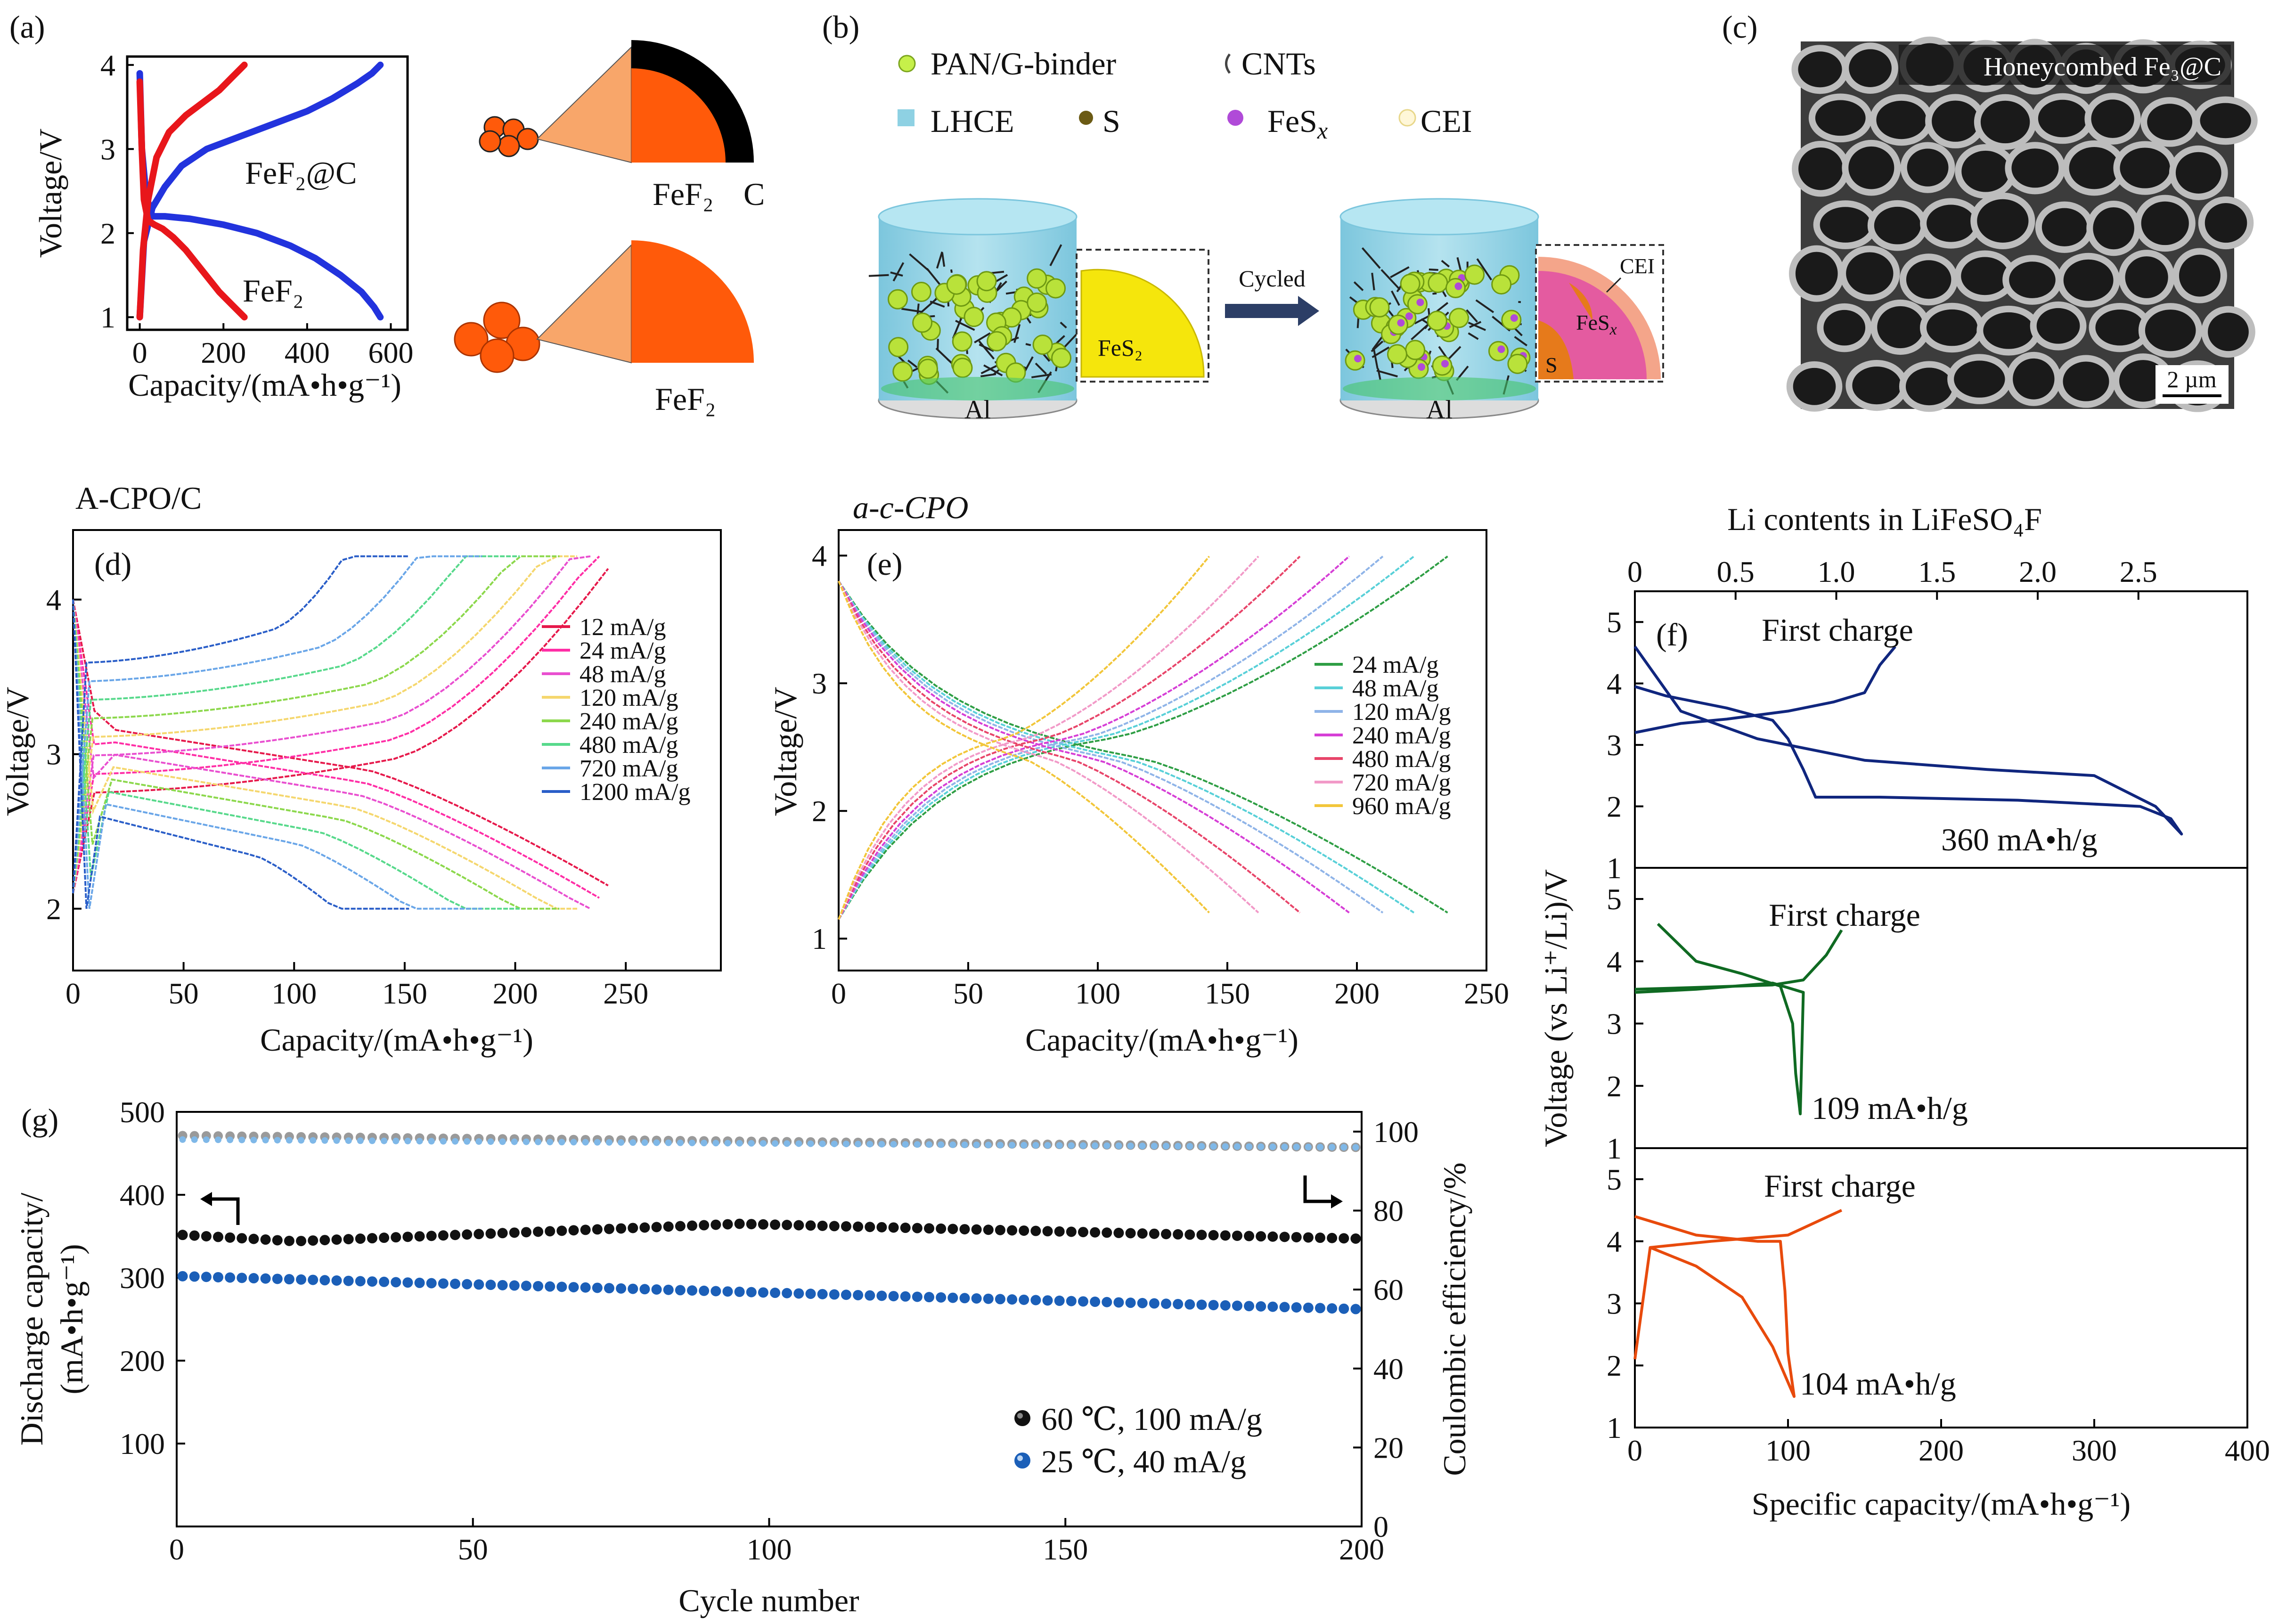 The height and width of the screenshot is (1624, 2278). What do you see at coordinates (910, 507) in the screenshot?
I see `panel-e-title: a-c-CPO` at bounding box center [910, 507].